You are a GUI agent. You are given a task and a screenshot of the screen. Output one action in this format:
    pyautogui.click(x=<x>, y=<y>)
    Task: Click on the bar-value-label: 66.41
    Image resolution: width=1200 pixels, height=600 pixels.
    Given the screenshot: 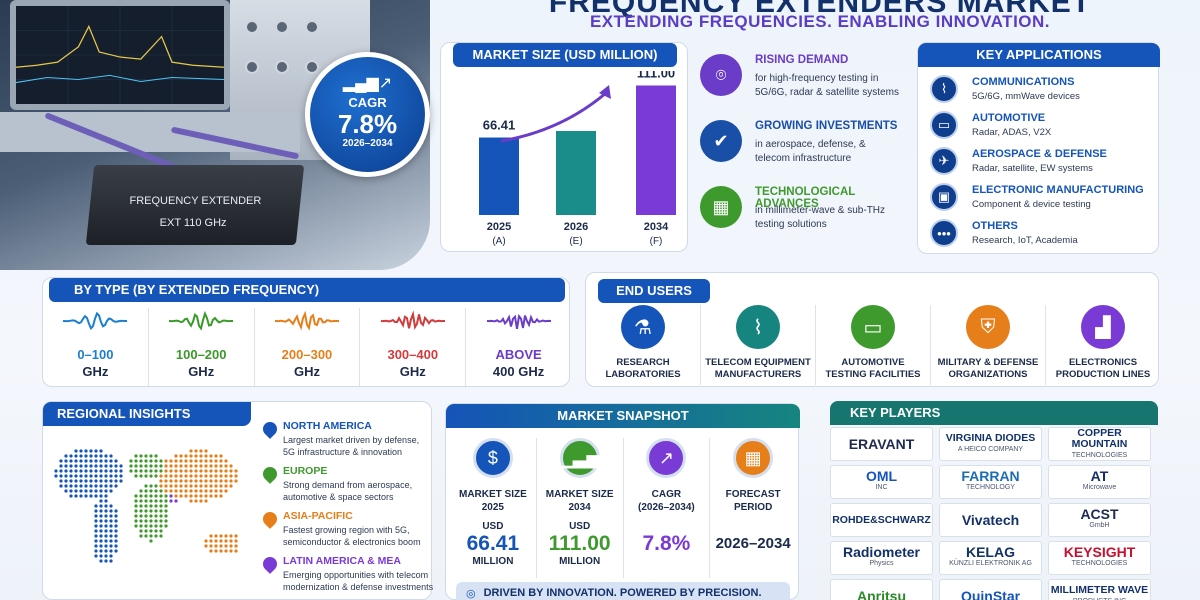 What is the action you would take?
    pyautogui.click(x=499, y=125)
    